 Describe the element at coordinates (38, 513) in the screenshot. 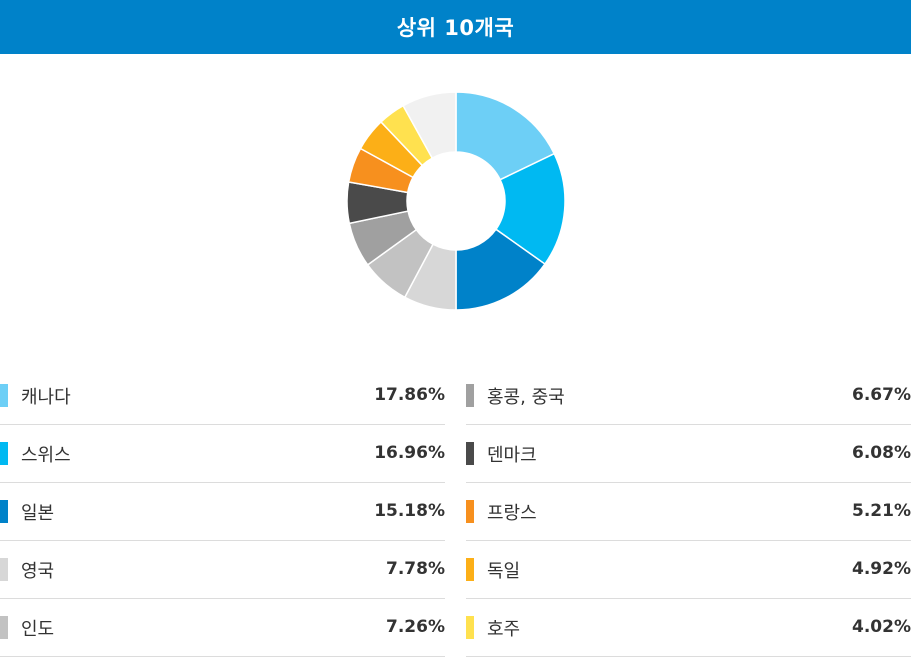

I see `legend-label: 일본` at that location.